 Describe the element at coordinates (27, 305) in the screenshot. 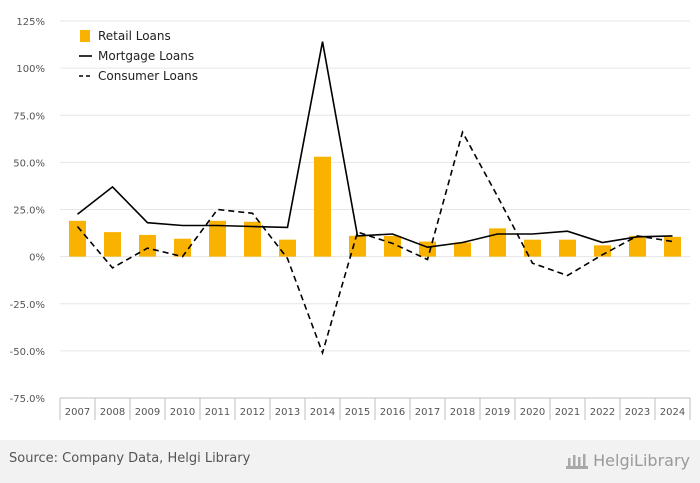

I see `y-tick-label: -25.0%` at that location.